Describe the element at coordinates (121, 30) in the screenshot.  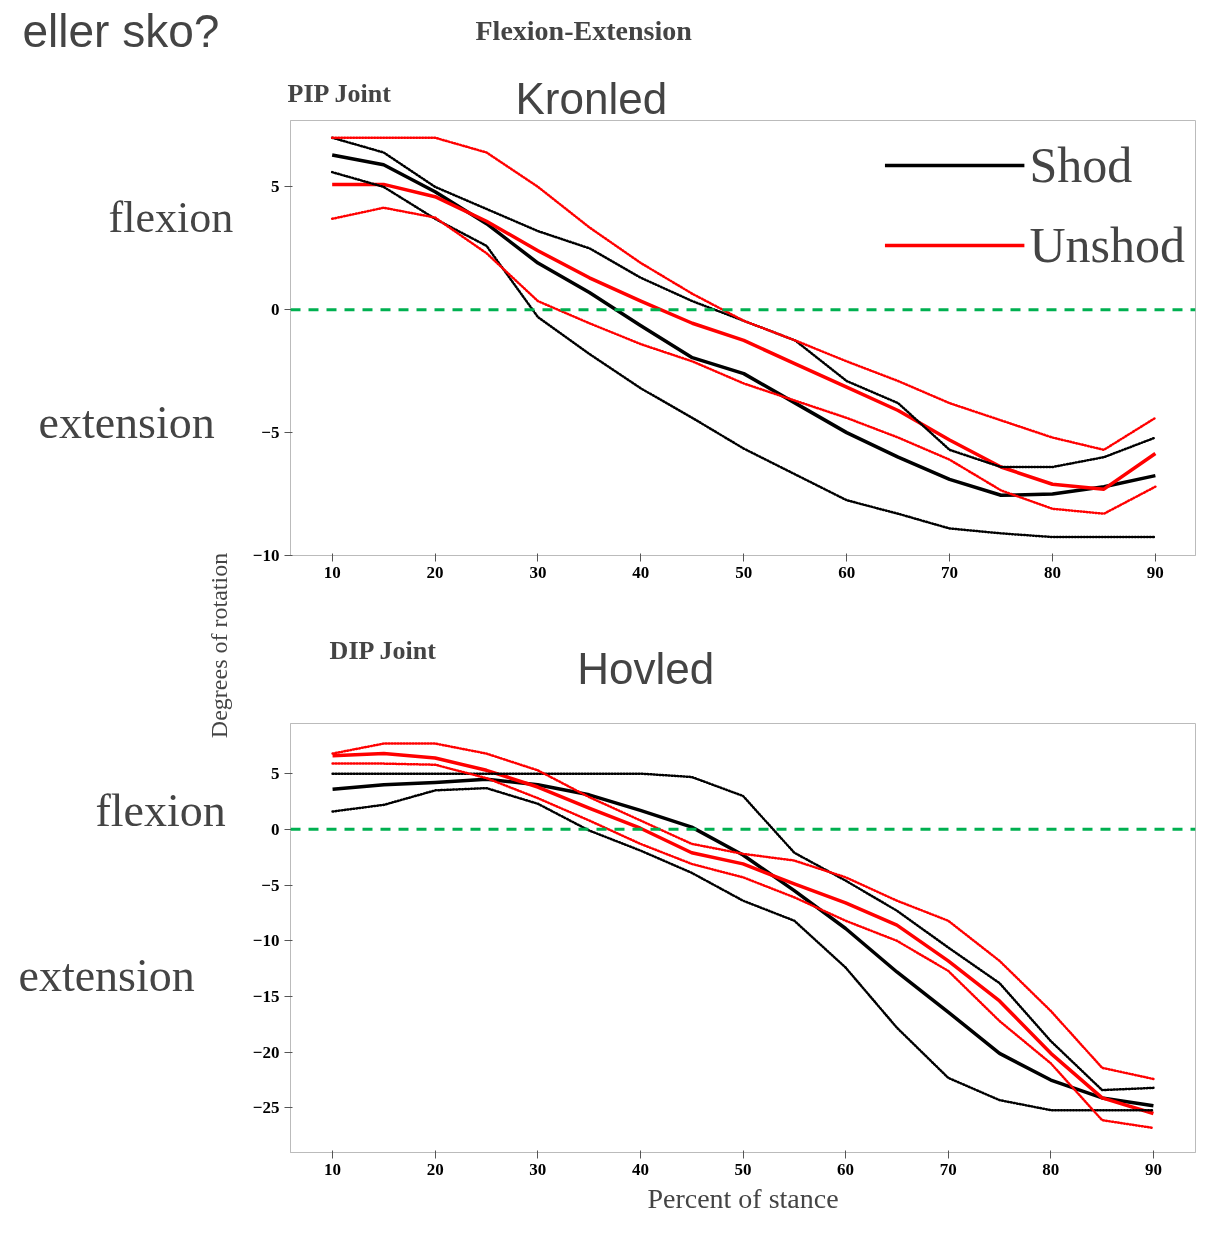
I see `text: eller sko?` at that location.